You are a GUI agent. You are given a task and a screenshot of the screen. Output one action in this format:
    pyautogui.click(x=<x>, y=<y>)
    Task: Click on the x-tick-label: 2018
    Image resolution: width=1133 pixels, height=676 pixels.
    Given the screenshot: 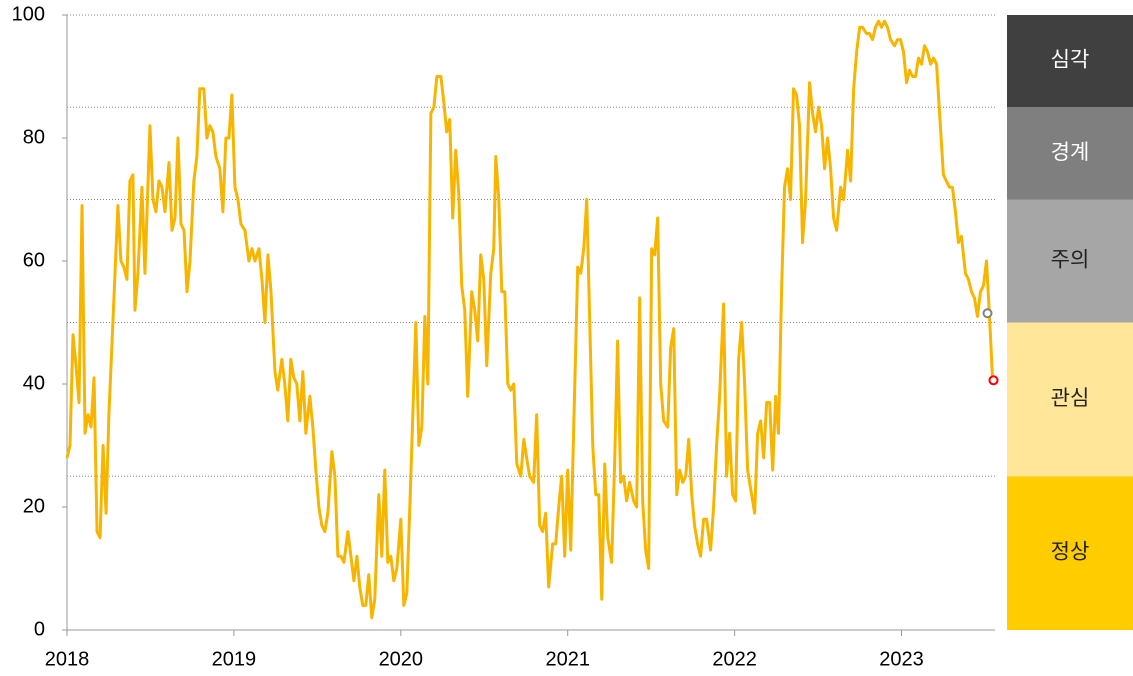 What is the action you would take?
    pyautogui.click(x=67, y=659)
    